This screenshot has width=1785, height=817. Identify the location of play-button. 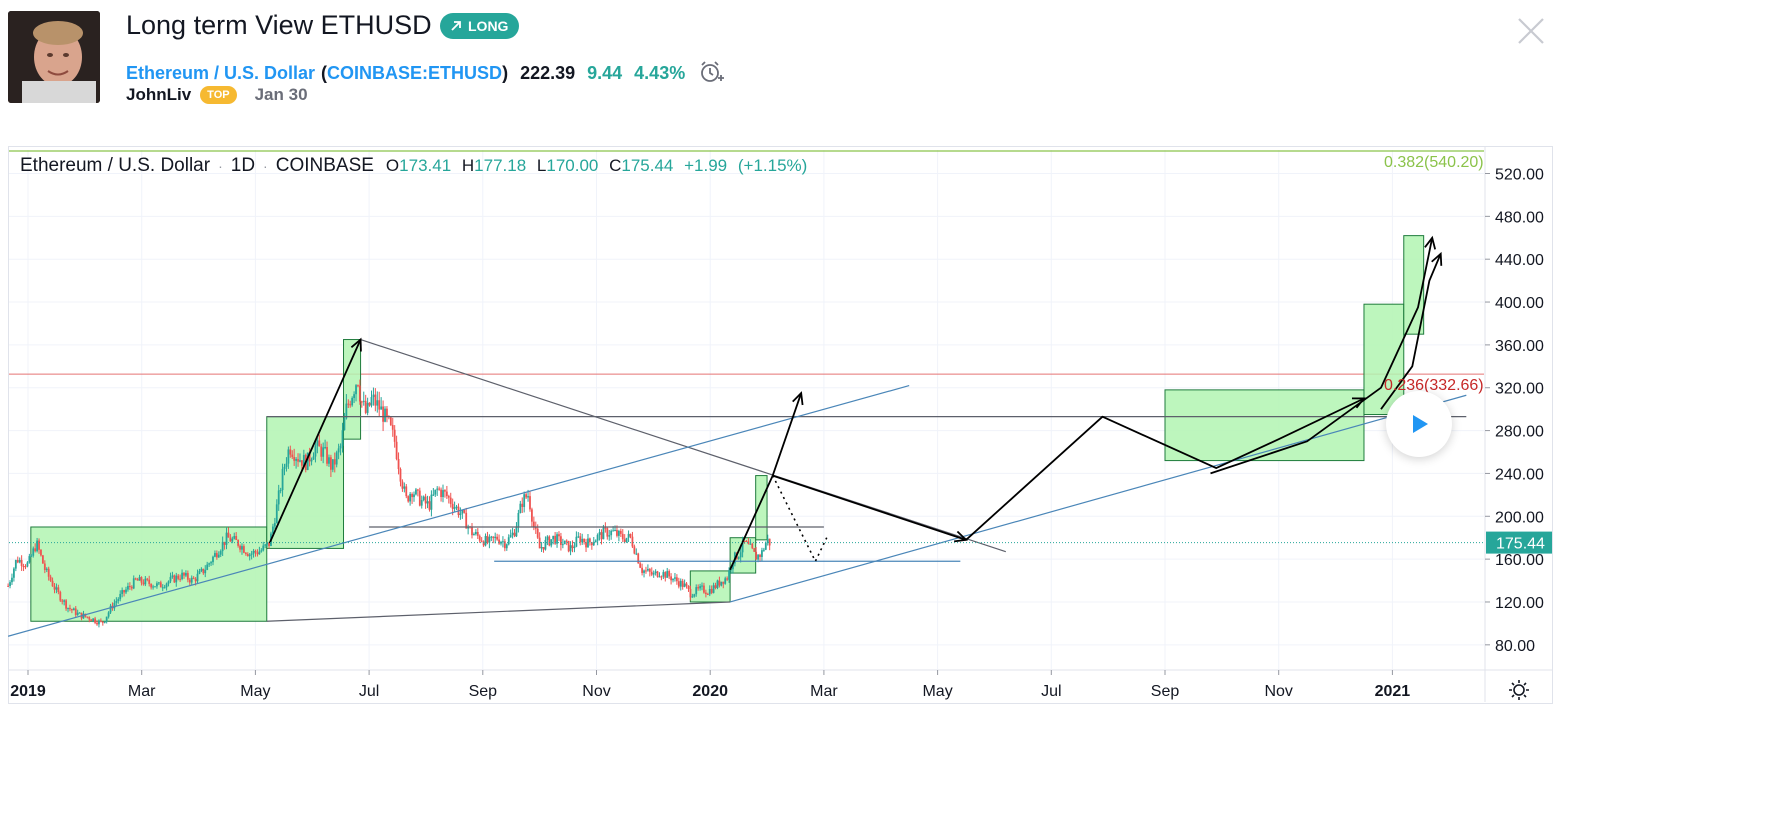
(1419, 424).